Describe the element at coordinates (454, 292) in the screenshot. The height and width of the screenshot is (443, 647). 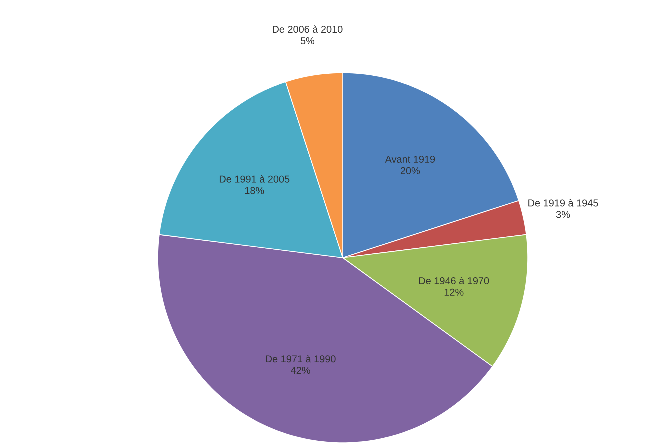
I see `data-label: 12%` at that location.